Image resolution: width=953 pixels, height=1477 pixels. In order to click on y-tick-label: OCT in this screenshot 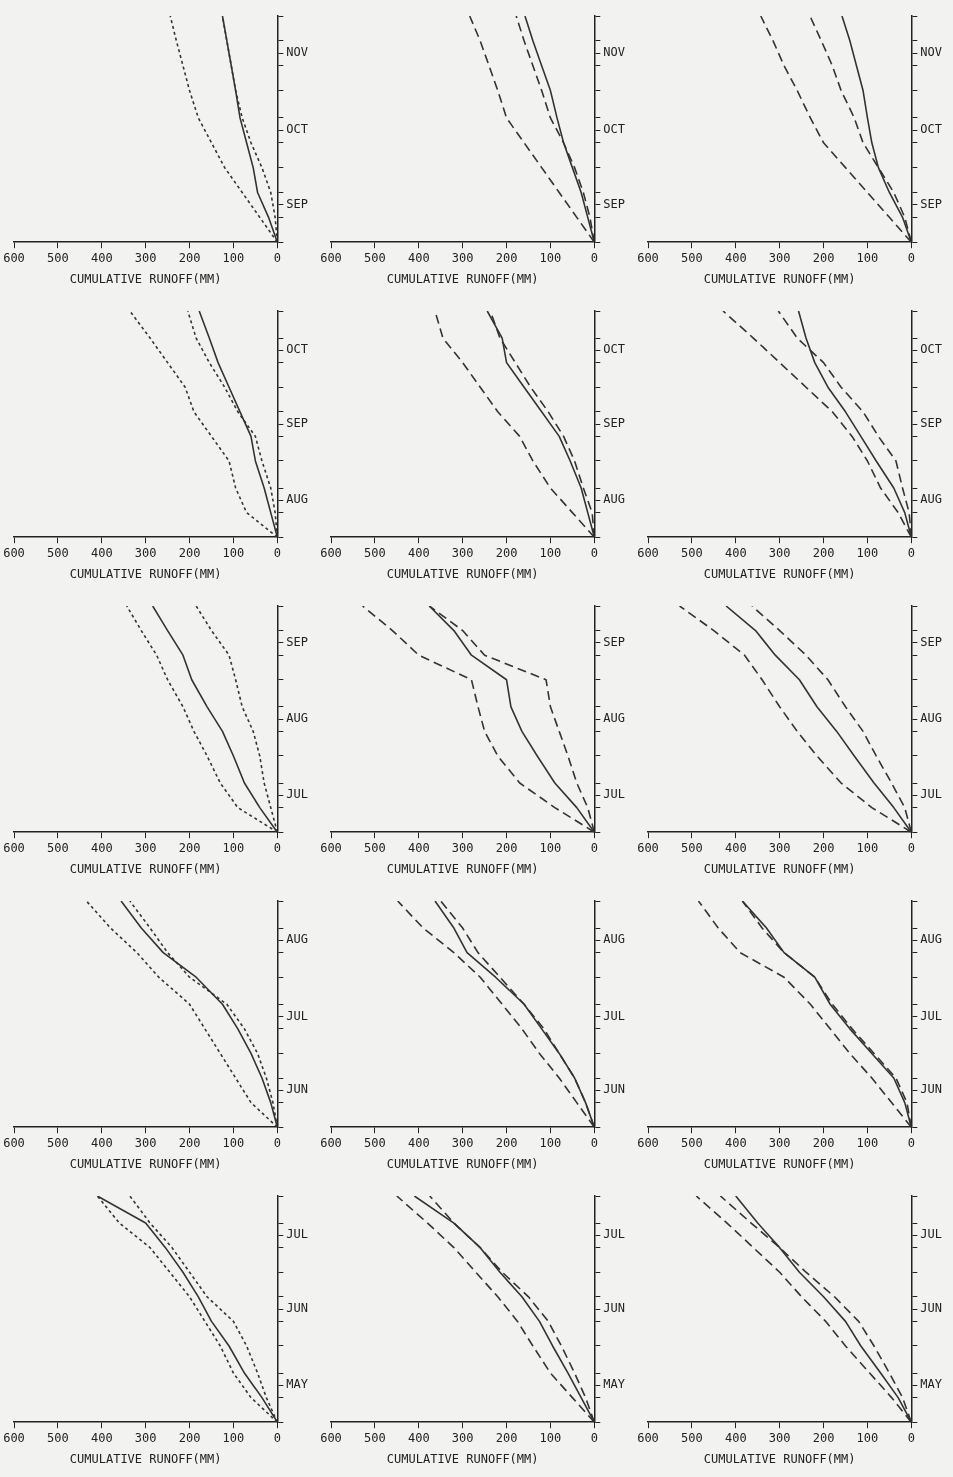, I will do `click(297, 129)`.